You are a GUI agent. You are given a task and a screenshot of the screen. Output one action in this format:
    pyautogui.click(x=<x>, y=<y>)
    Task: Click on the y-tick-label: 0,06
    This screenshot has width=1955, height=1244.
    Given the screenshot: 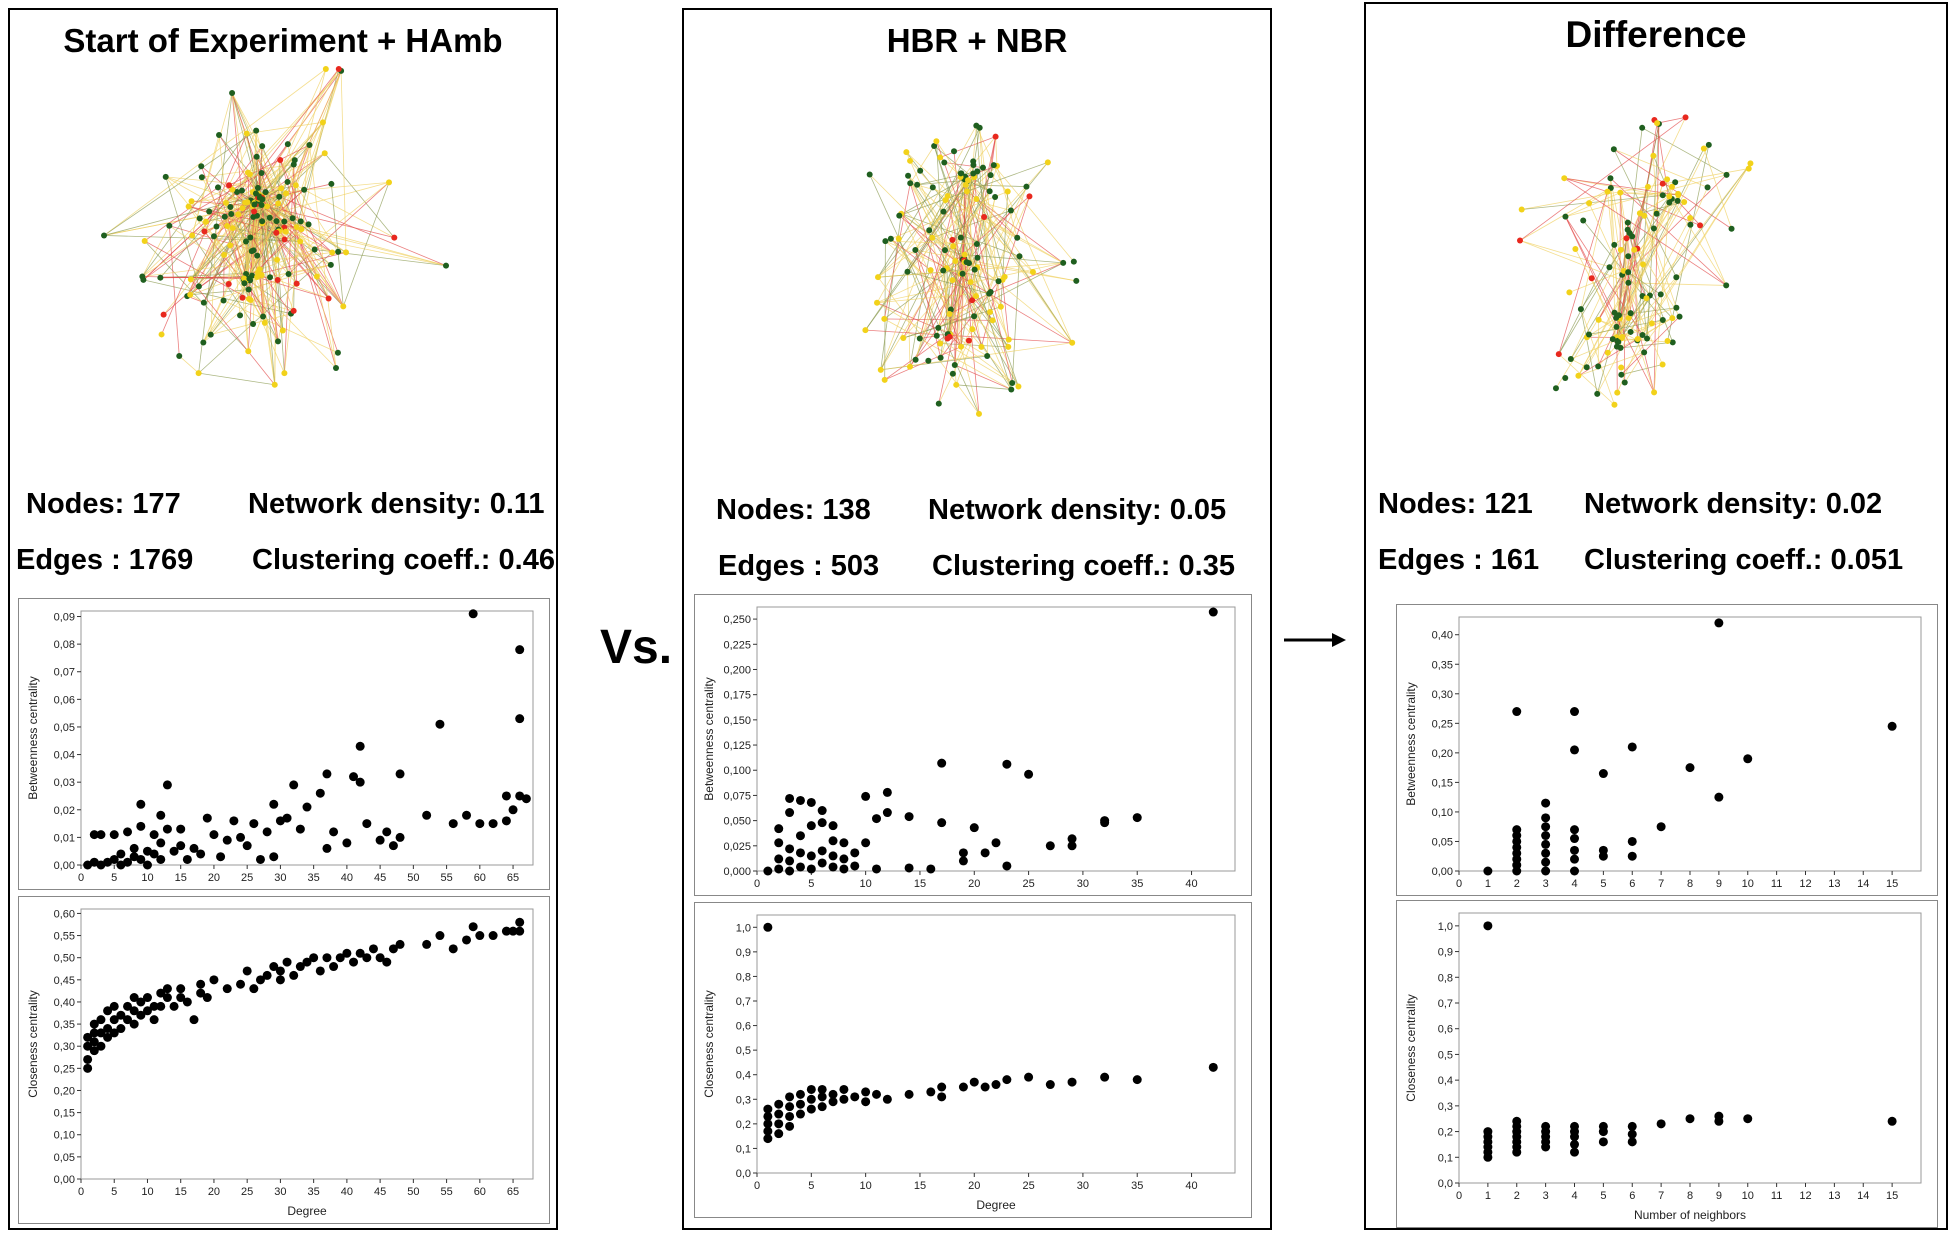 What is the action you would take?
    pyautogui.click(x=64, y=700)
    